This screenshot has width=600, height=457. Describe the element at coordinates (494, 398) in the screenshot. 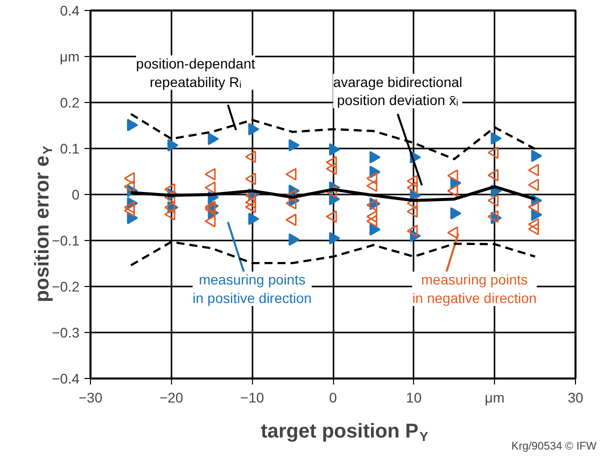

I see `x-tick-label: μm` at that location.